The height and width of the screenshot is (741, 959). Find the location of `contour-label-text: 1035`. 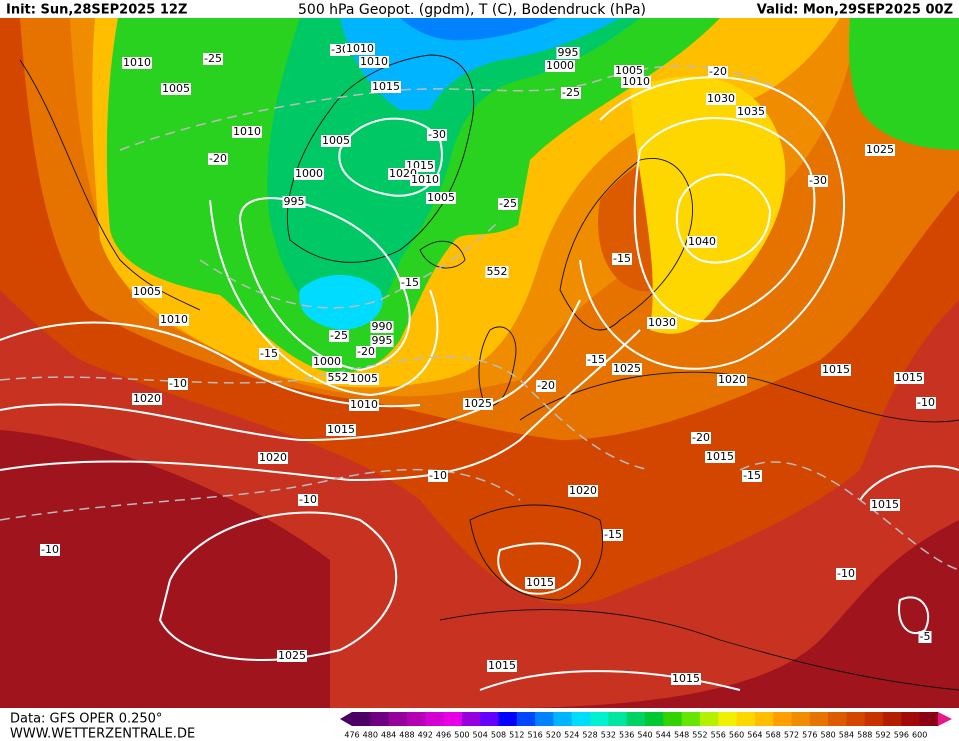

contour-label-text: 1035 is located at coordinates (751, 111).